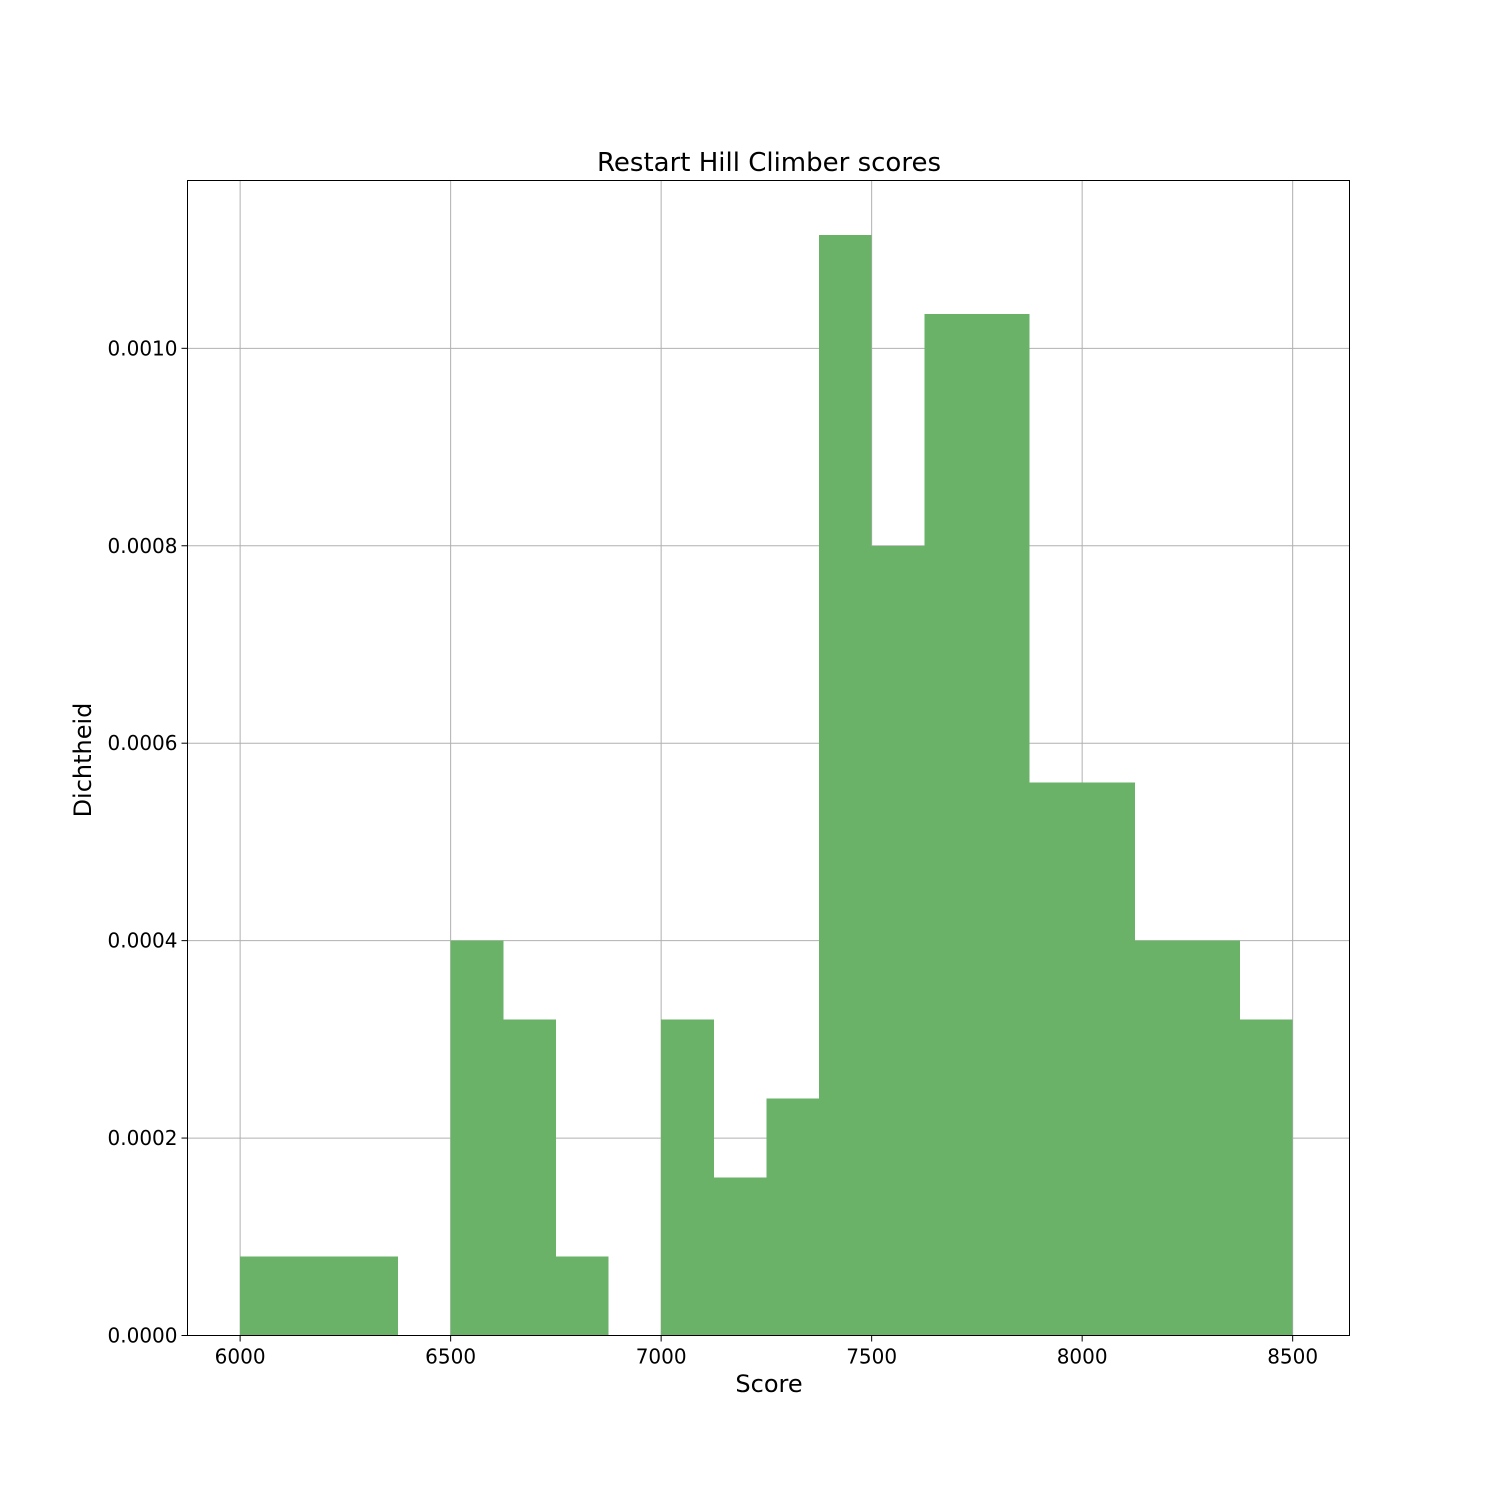  Describe the element at coordinates (450, 1357) in the screenshot. I see `x-tick-label: 6500` at that location.